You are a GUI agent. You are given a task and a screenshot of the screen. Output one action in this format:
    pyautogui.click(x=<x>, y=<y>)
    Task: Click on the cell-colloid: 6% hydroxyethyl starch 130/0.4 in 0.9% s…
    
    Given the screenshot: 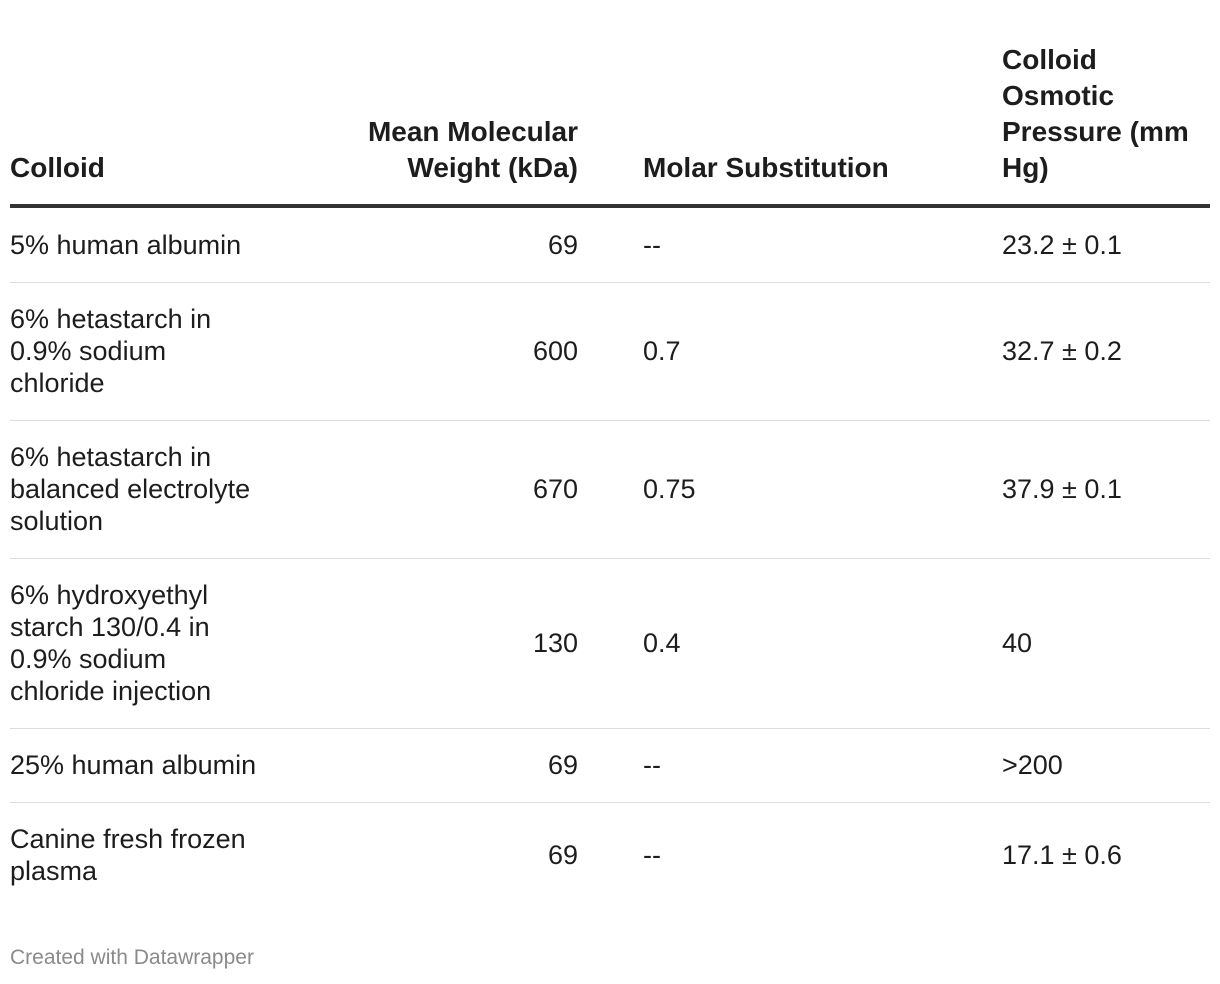 What is the action you would take?
    pyautogui.click(x=160, y=643)
    